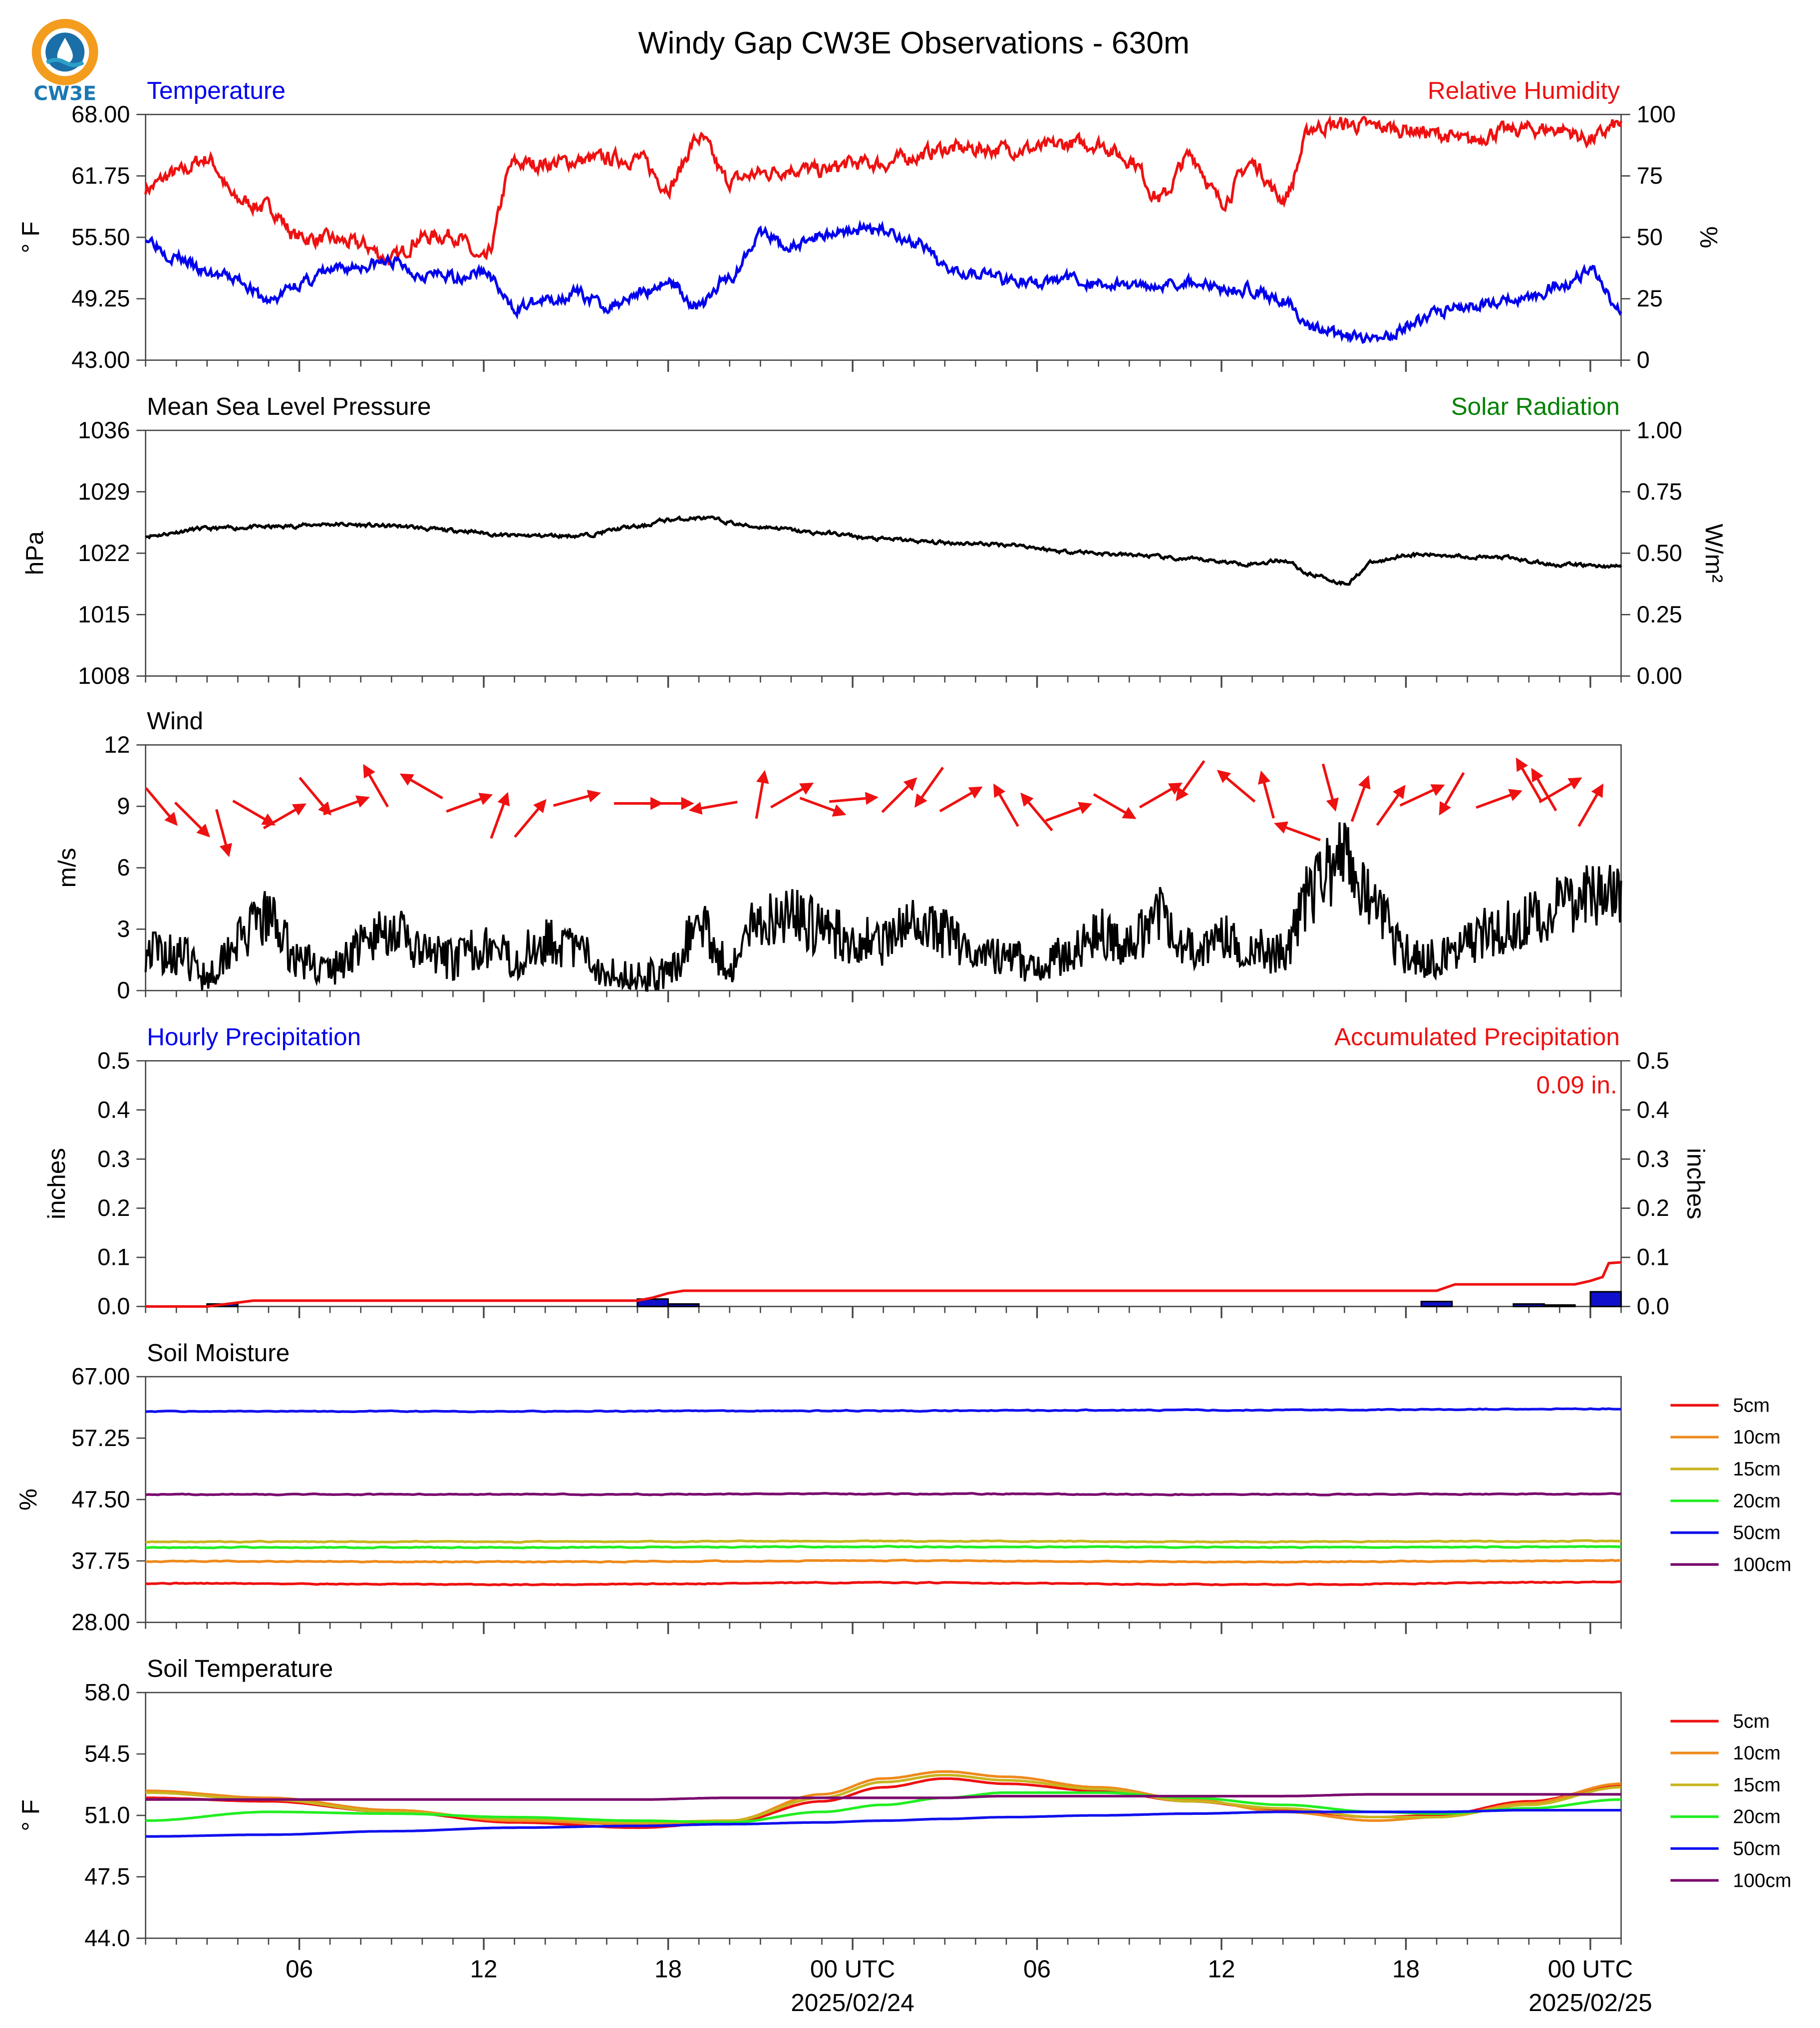 The width and height of the screenshot is (1820, 2028). I want to click on logo-drop-icon, so click(65, 50).